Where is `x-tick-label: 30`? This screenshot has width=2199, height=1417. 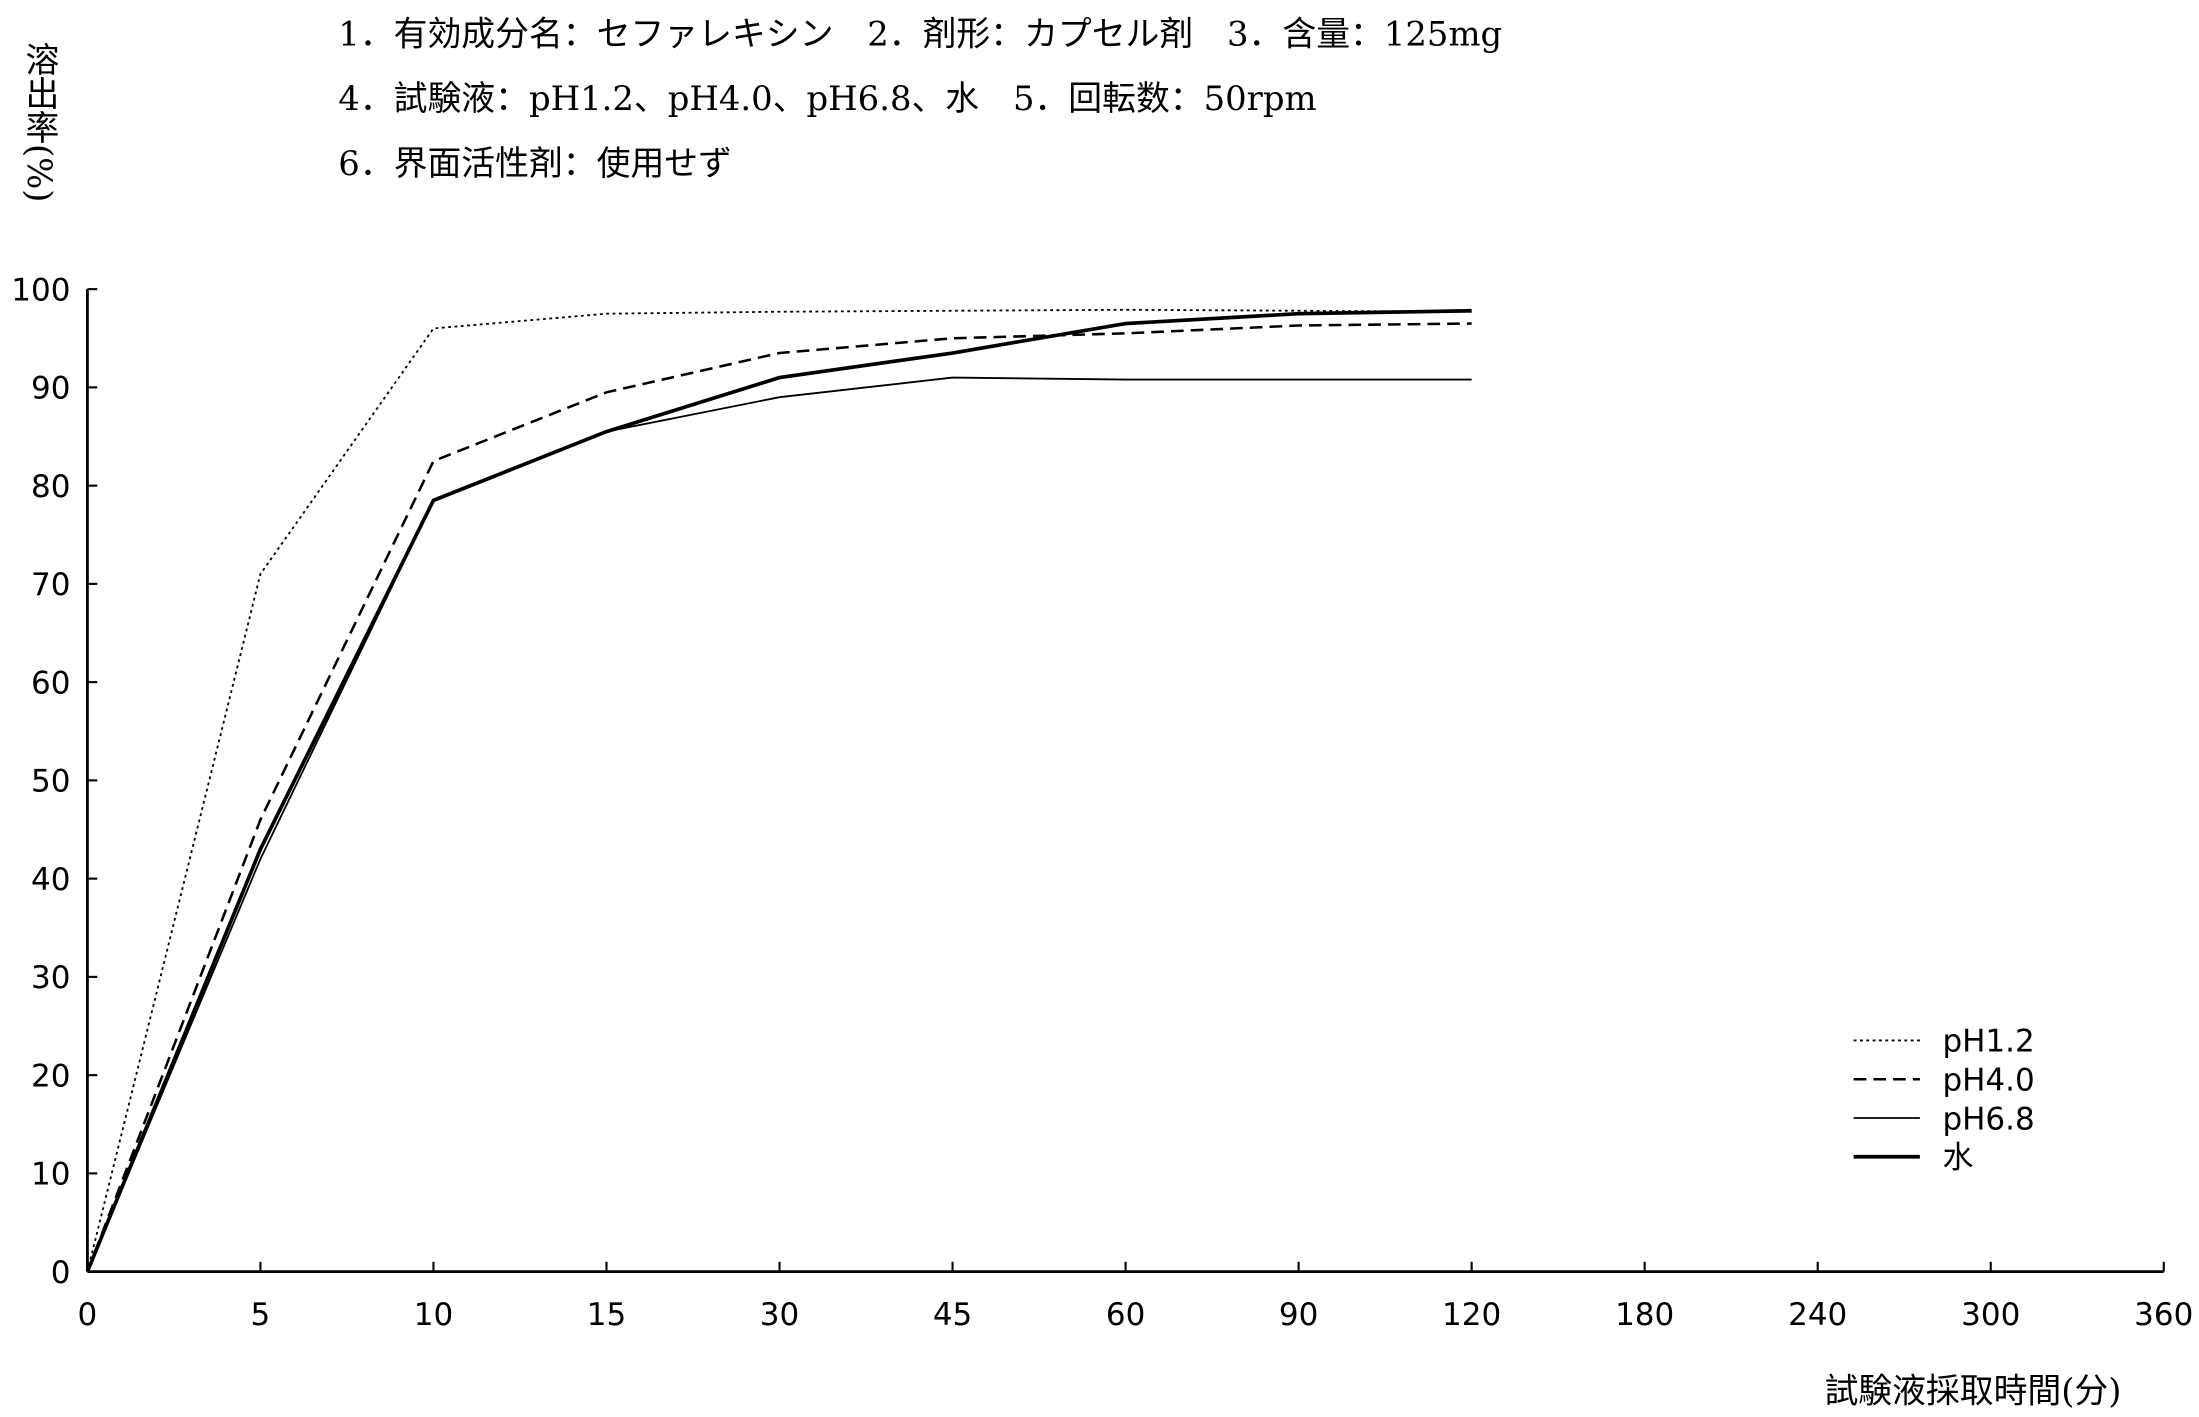 x-tick-label: 30 is located at coordinates (779, 1315).